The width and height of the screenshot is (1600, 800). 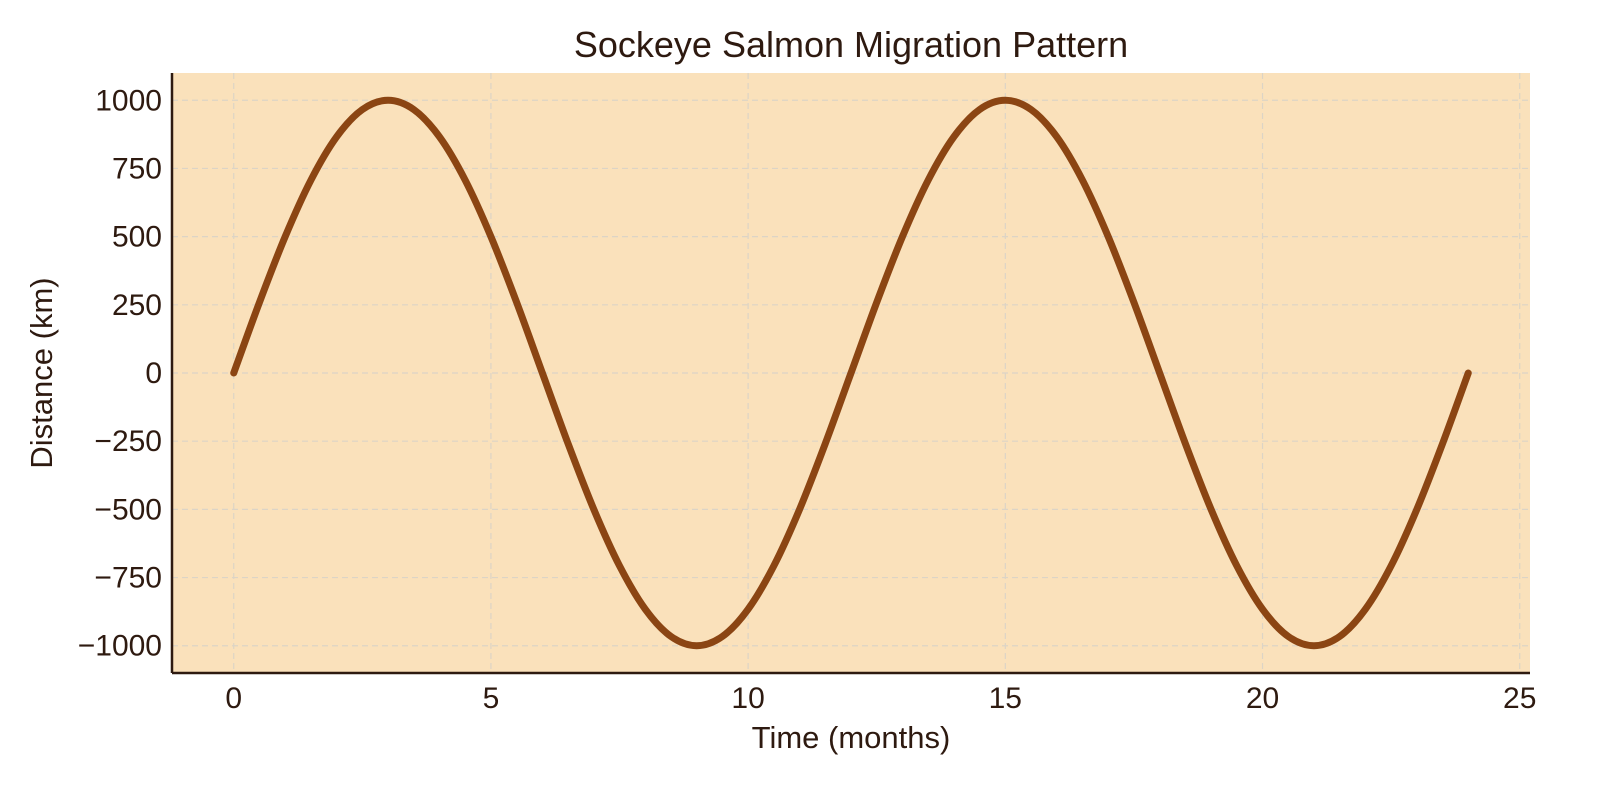 What do you see at coordinates (137, 168) in the screenshot?
I see `y-tick-label: 750` at bounding box center [137, 168].